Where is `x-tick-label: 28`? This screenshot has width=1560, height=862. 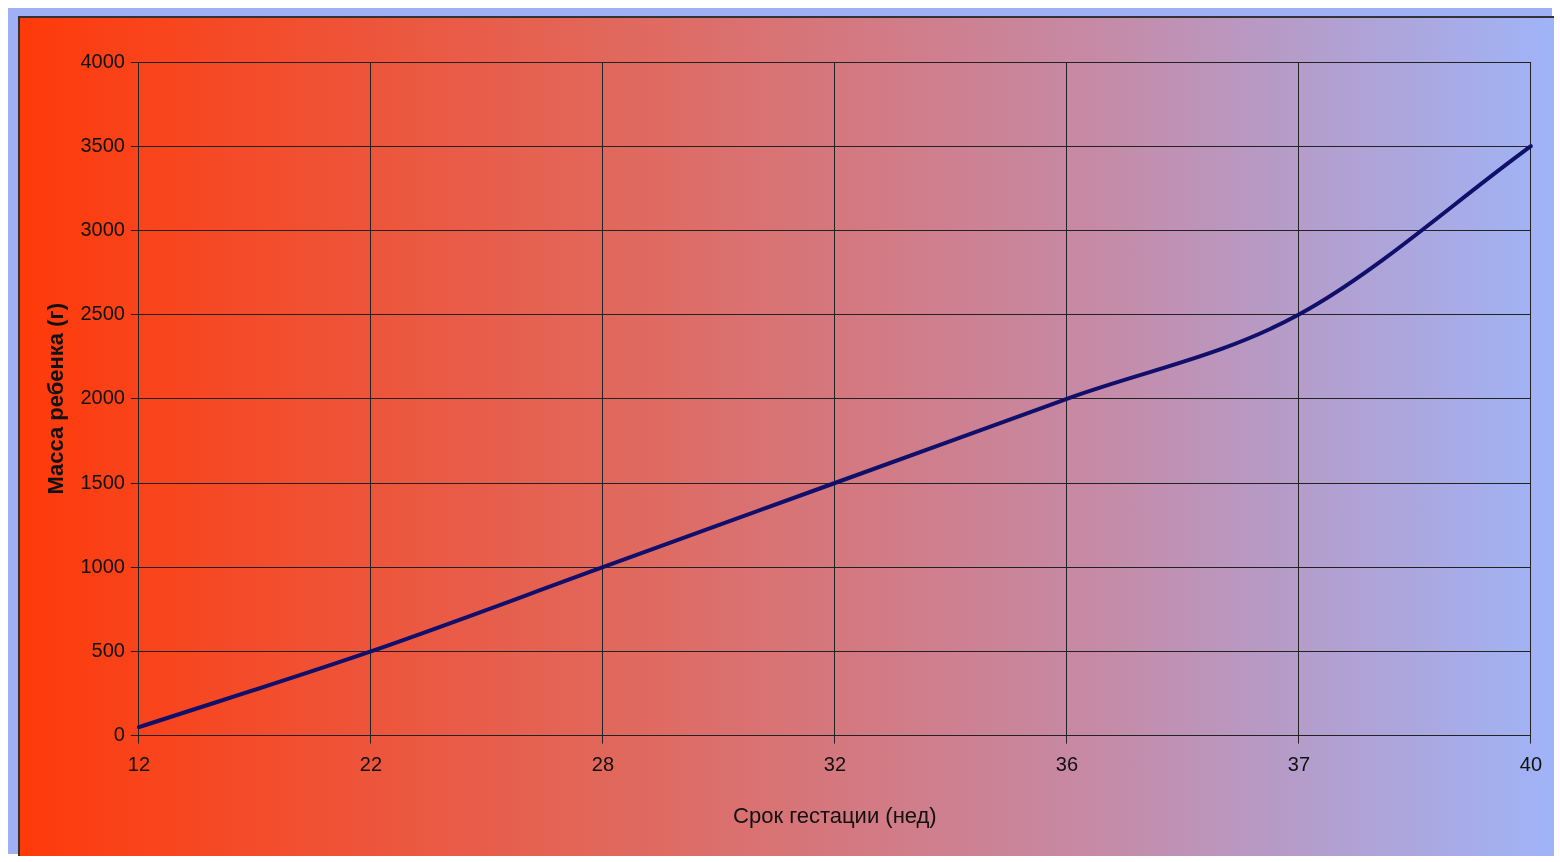
x-tick-label: 28 is located at coordinates (603, 764).